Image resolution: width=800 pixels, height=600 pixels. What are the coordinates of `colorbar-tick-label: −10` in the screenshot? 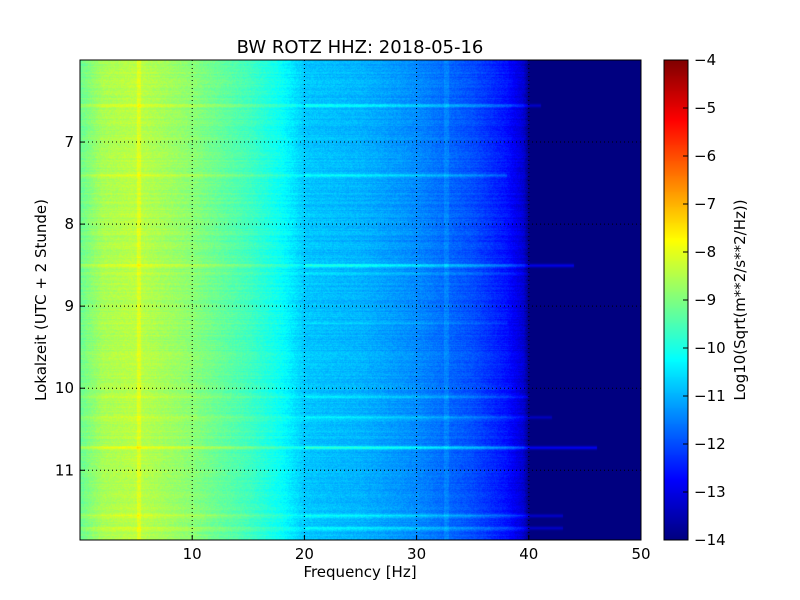 It's located at (710, 348).